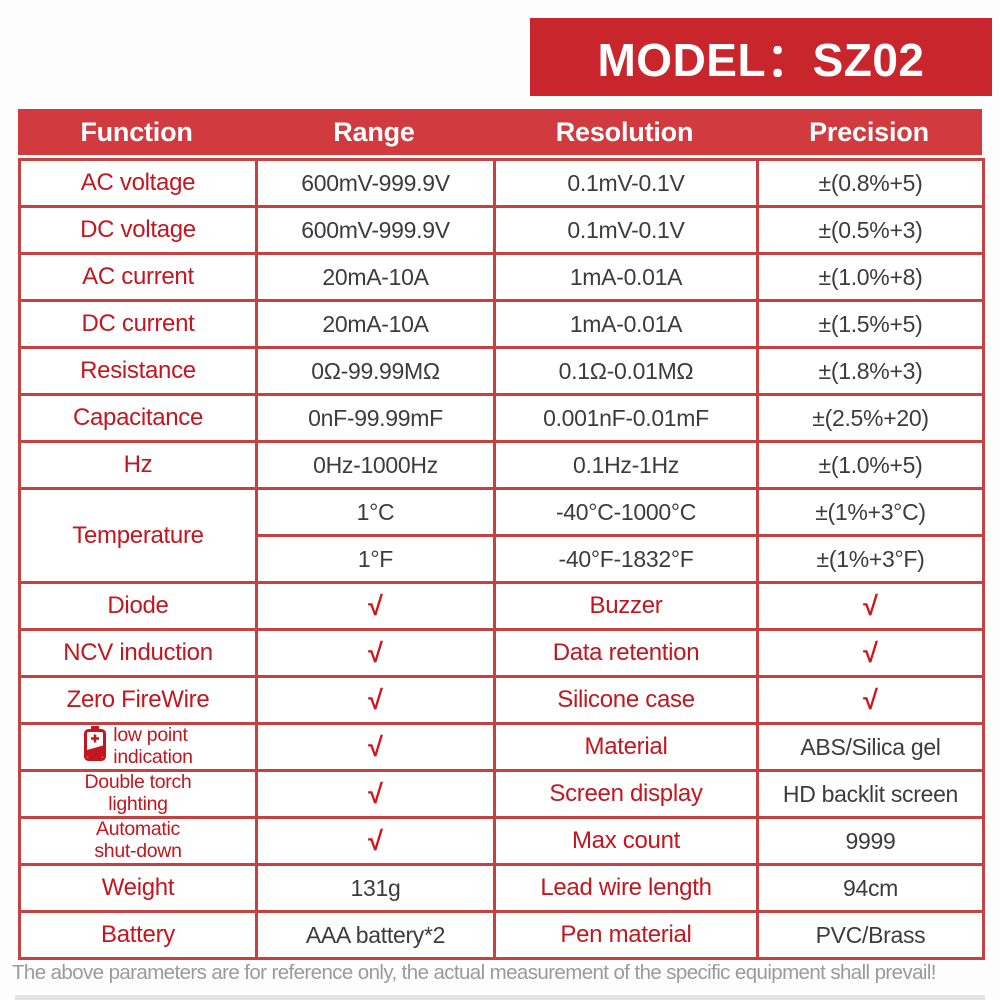 The image size is (1000, 1000). I want to click on feature-label: Zero FireWire, so click(138, 700).